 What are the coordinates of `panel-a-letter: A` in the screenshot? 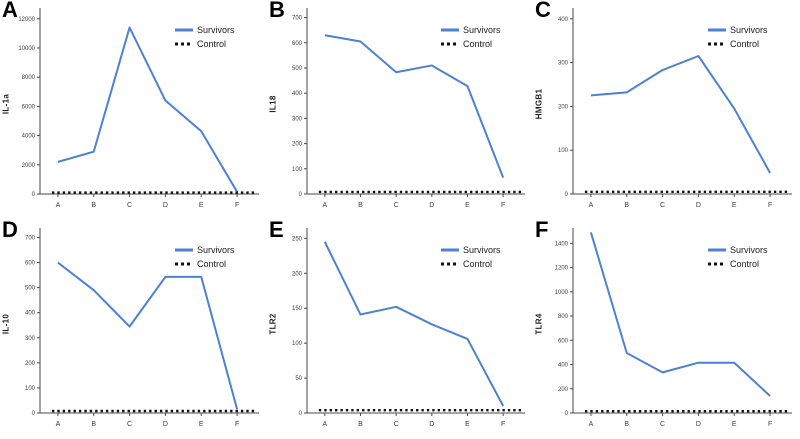 It's located at (10, 11).